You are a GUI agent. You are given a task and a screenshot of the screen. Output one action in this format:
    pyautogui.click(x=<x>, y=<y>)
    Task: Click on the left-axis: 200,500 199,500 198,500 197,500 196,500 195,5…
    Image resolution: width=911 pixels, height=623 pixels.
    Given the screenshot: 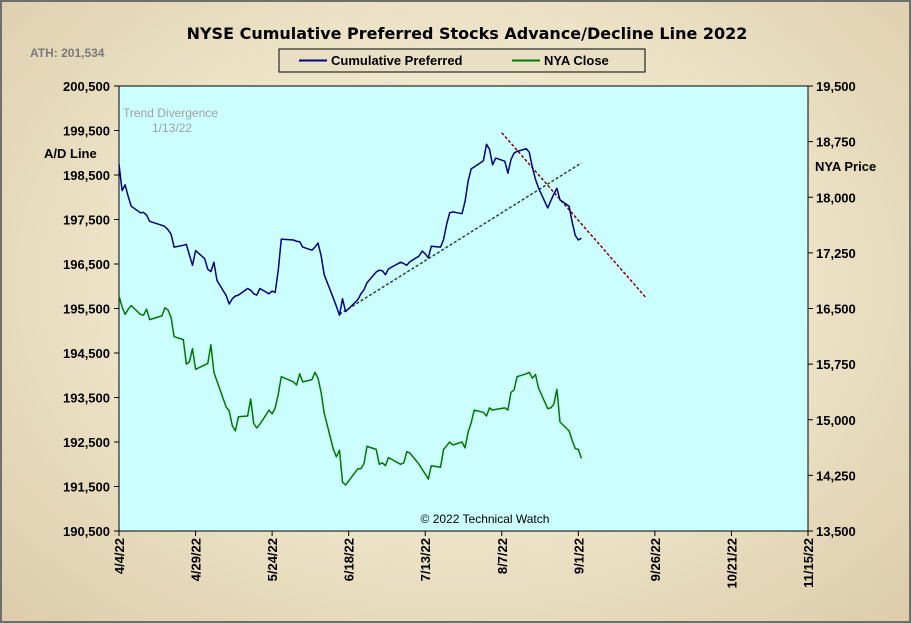 What is the action you would take?
    pyautogui.click(x=91, y=309)
    